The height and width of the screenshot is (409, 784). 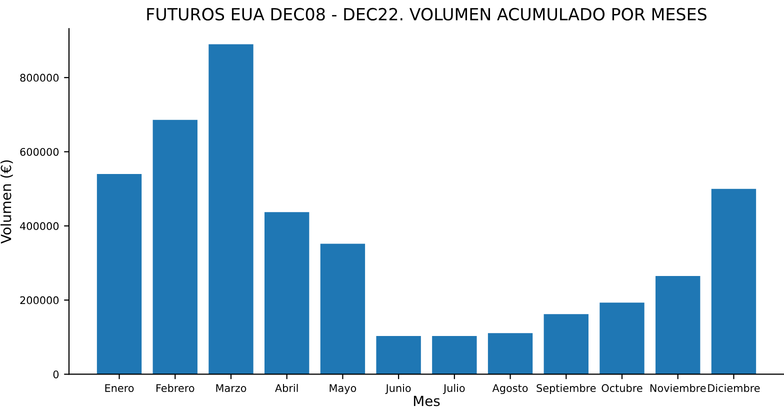 I want to click on x-tick-label: Mayo, so click(x=343, y=389).